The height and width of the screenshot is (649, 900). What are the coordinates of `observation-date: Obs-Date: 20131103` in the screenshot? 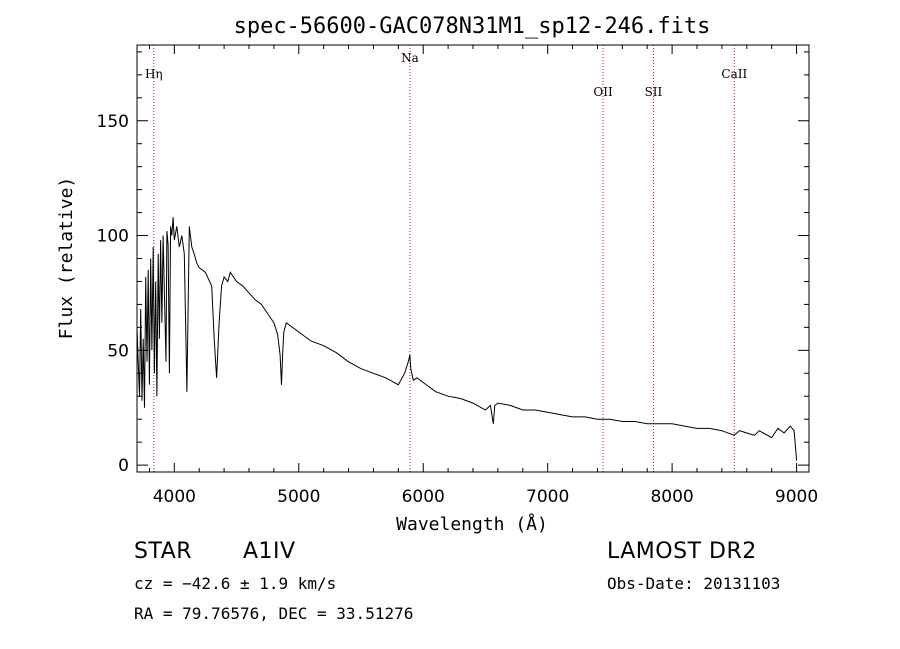 It's located at (694, 583).